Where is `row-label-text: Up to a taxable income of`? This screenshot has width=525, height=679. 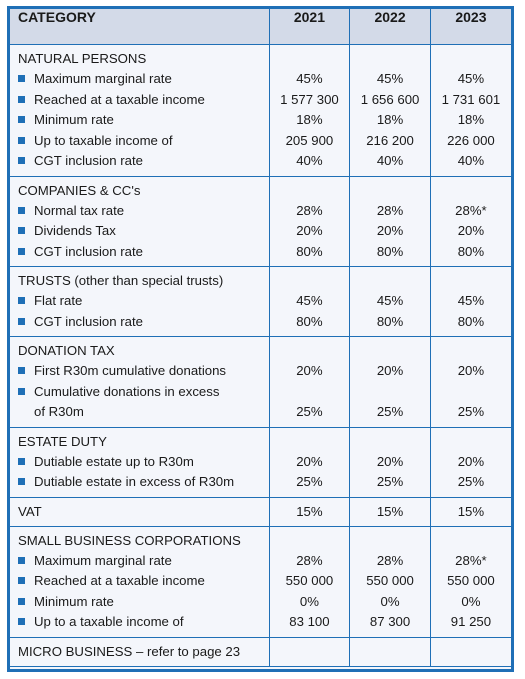
row-label-text: Up to a taxable income of is located at coordinates (109, 621).